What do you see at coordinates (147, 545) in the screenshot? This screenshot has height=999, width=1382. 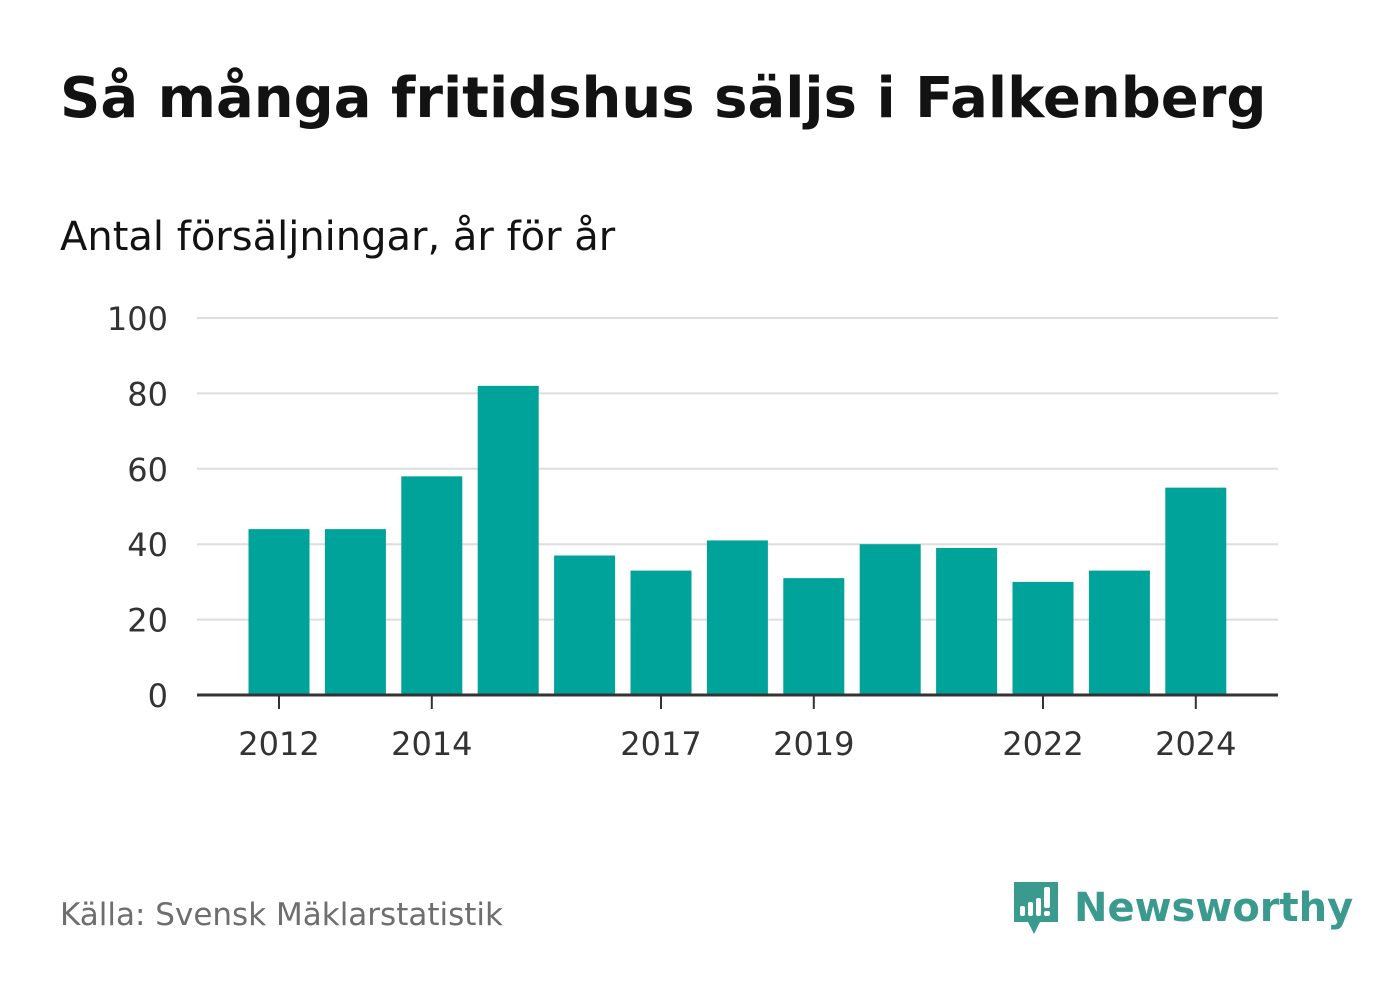 I see `y-tick-label: 40` at bounding box center [147, 545].